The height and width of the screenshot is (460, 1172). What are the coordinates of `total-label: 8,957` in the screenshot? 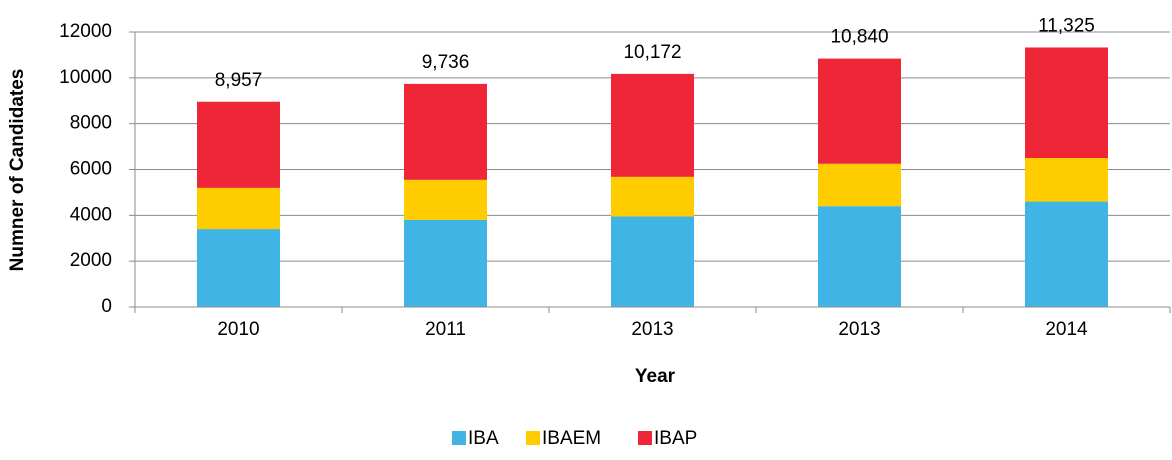 It's located at (239, 80).